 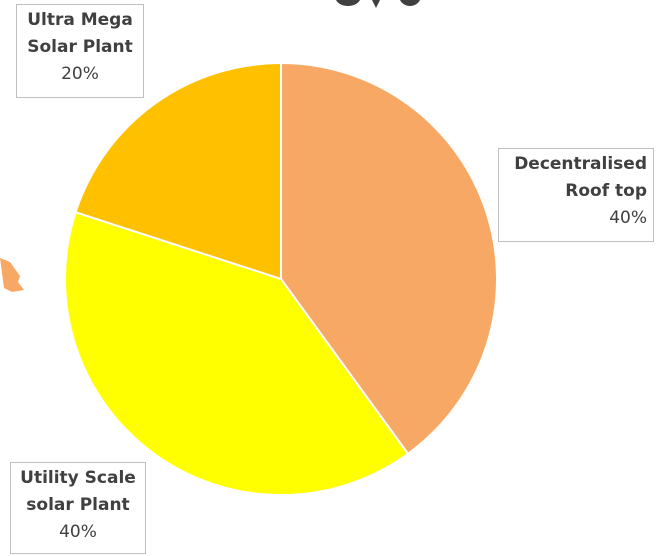 I want to click on title-fragment, so click(x=378, y=4).